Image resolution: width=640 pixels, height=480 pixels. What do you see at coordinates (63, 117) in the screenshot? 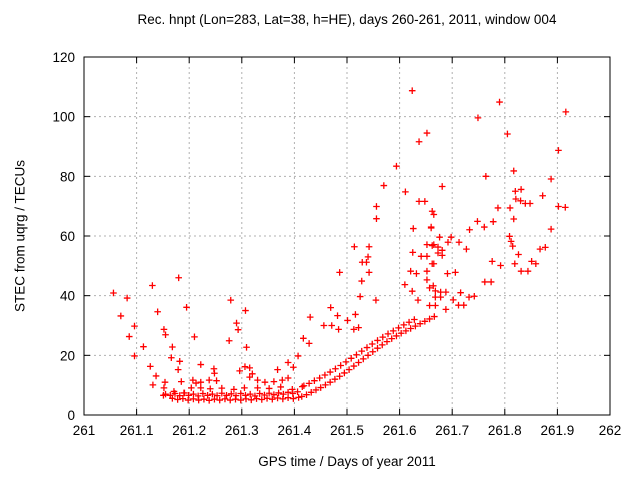
I see `y-tick-label: 100` at bounding box center [63, 117].